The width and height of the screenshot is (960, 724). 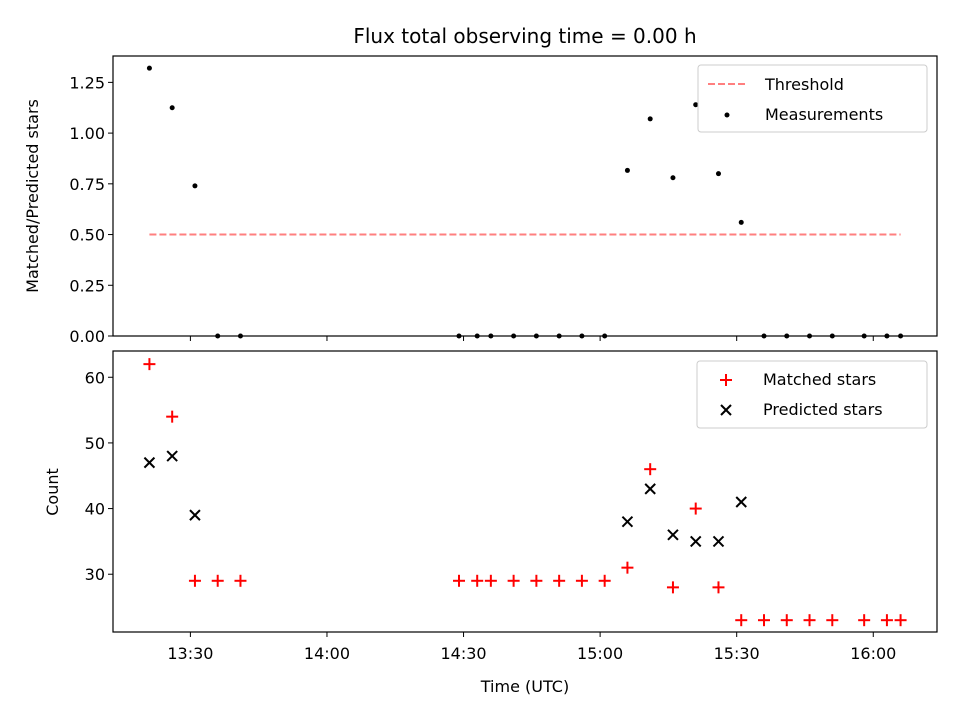 What do you see at coordinates (95, 509) in the screenshot?
I see `bottom-y-tick-label: 40` at bounding box center [95, 509].